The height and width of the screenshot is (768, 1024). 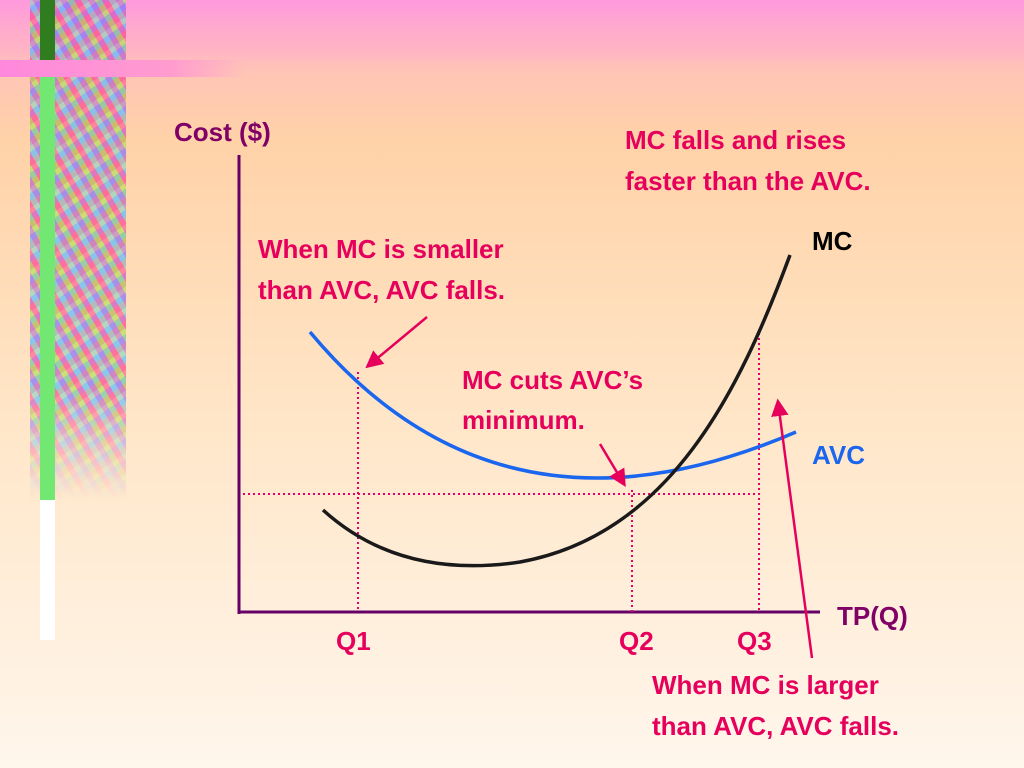 What do you see at coordinates (47, 570) in the screenshot?
I see `decorative-stripe-white` at bounding box center [47, 570].